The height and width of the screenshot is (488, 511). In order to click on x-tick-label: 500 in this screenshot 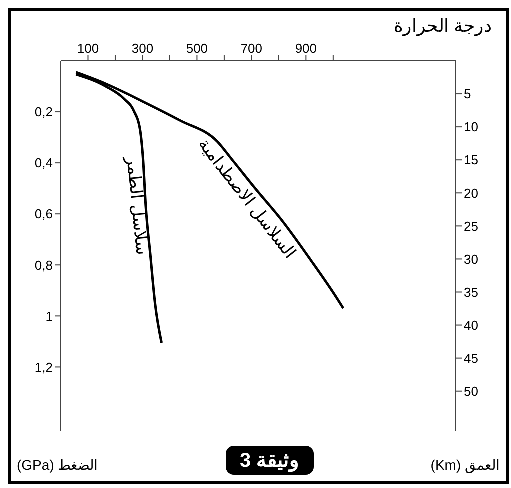, I will do `click(197, 48)`.